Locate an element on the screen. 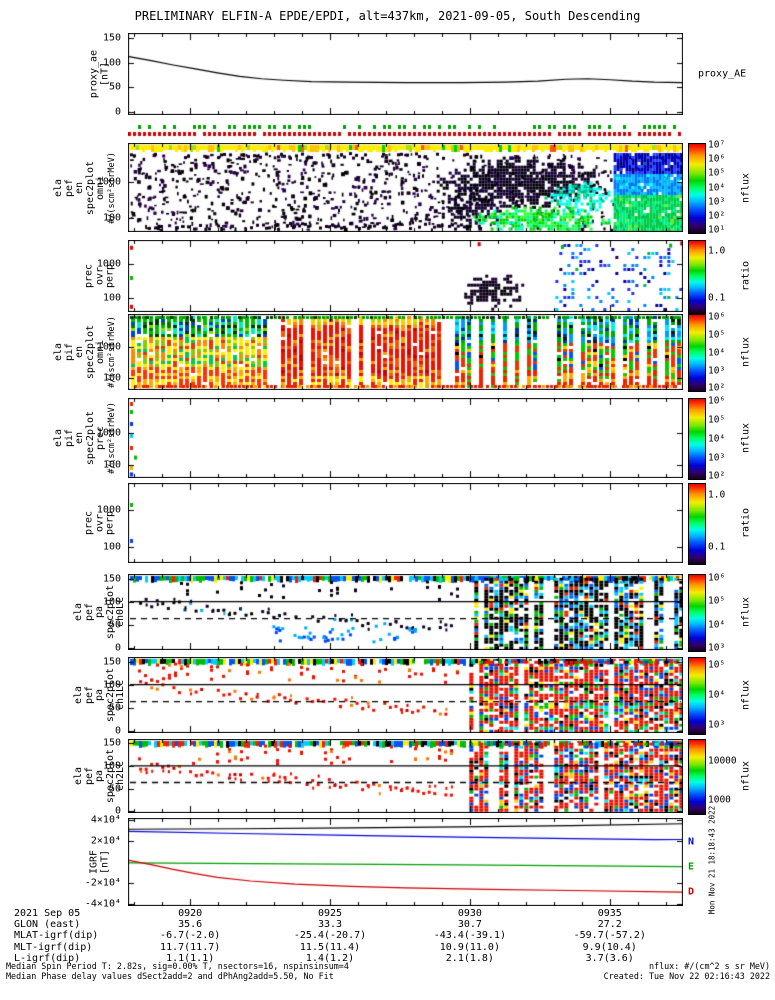  colorbar-tick-label: 0.1 is located at coordinates (717, 547).